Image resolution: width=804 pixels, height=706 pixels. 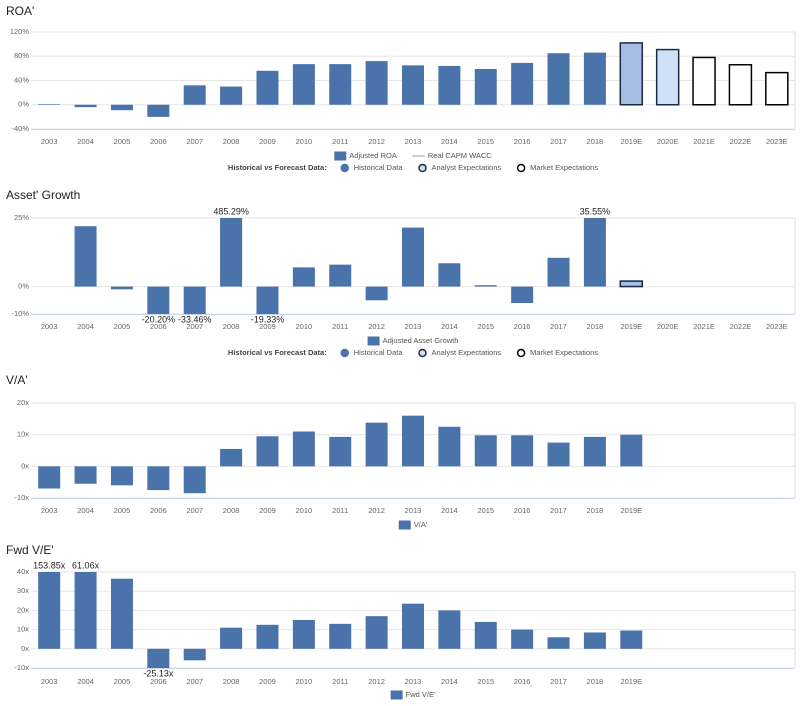 What do you see at coordinates (158, 673) in the screenshot?
I see `value-label: -25.13x` at bounding box center [158, 673].